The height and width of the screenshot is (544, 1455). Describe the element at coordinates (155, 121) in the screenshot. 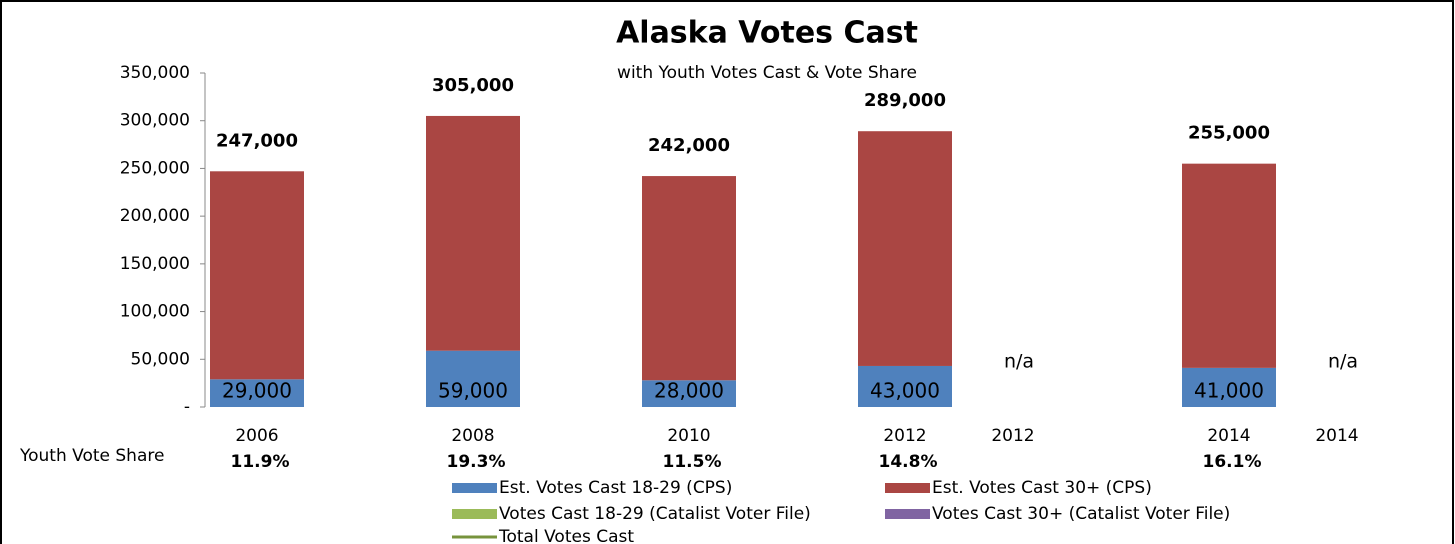

I see `y-tick-label: 300,000` at that location.